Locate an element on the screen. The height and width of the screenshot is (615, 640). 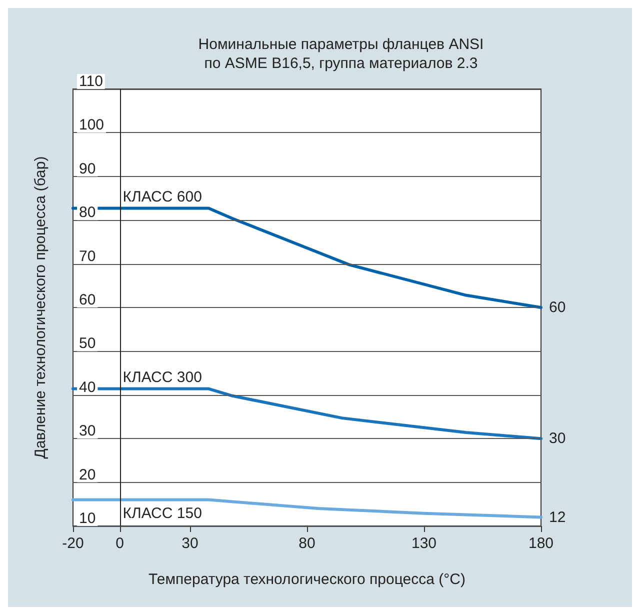
x-tick-label: 130 is located at coordinates (424, 543).